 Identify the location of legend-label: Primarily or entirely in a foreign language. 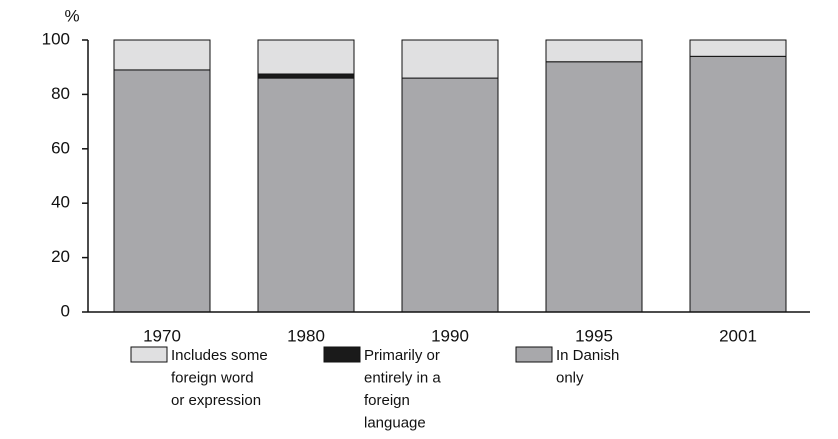
(402, 389).